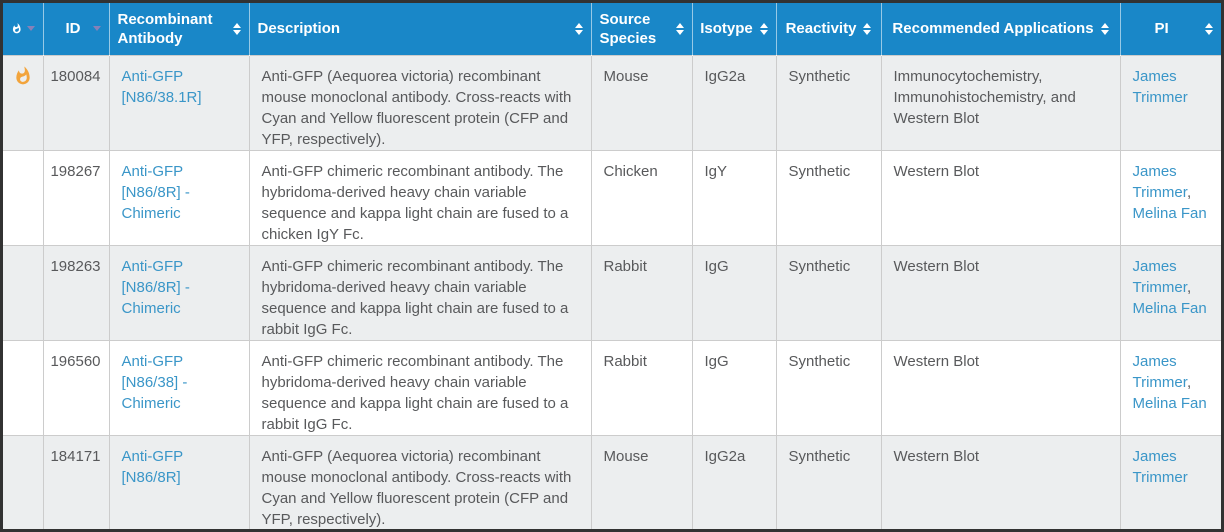  What do you see at coordinates (76, 481) in the screenshot?
I see `id-cell: 184171` at bounding box center [76, 481].